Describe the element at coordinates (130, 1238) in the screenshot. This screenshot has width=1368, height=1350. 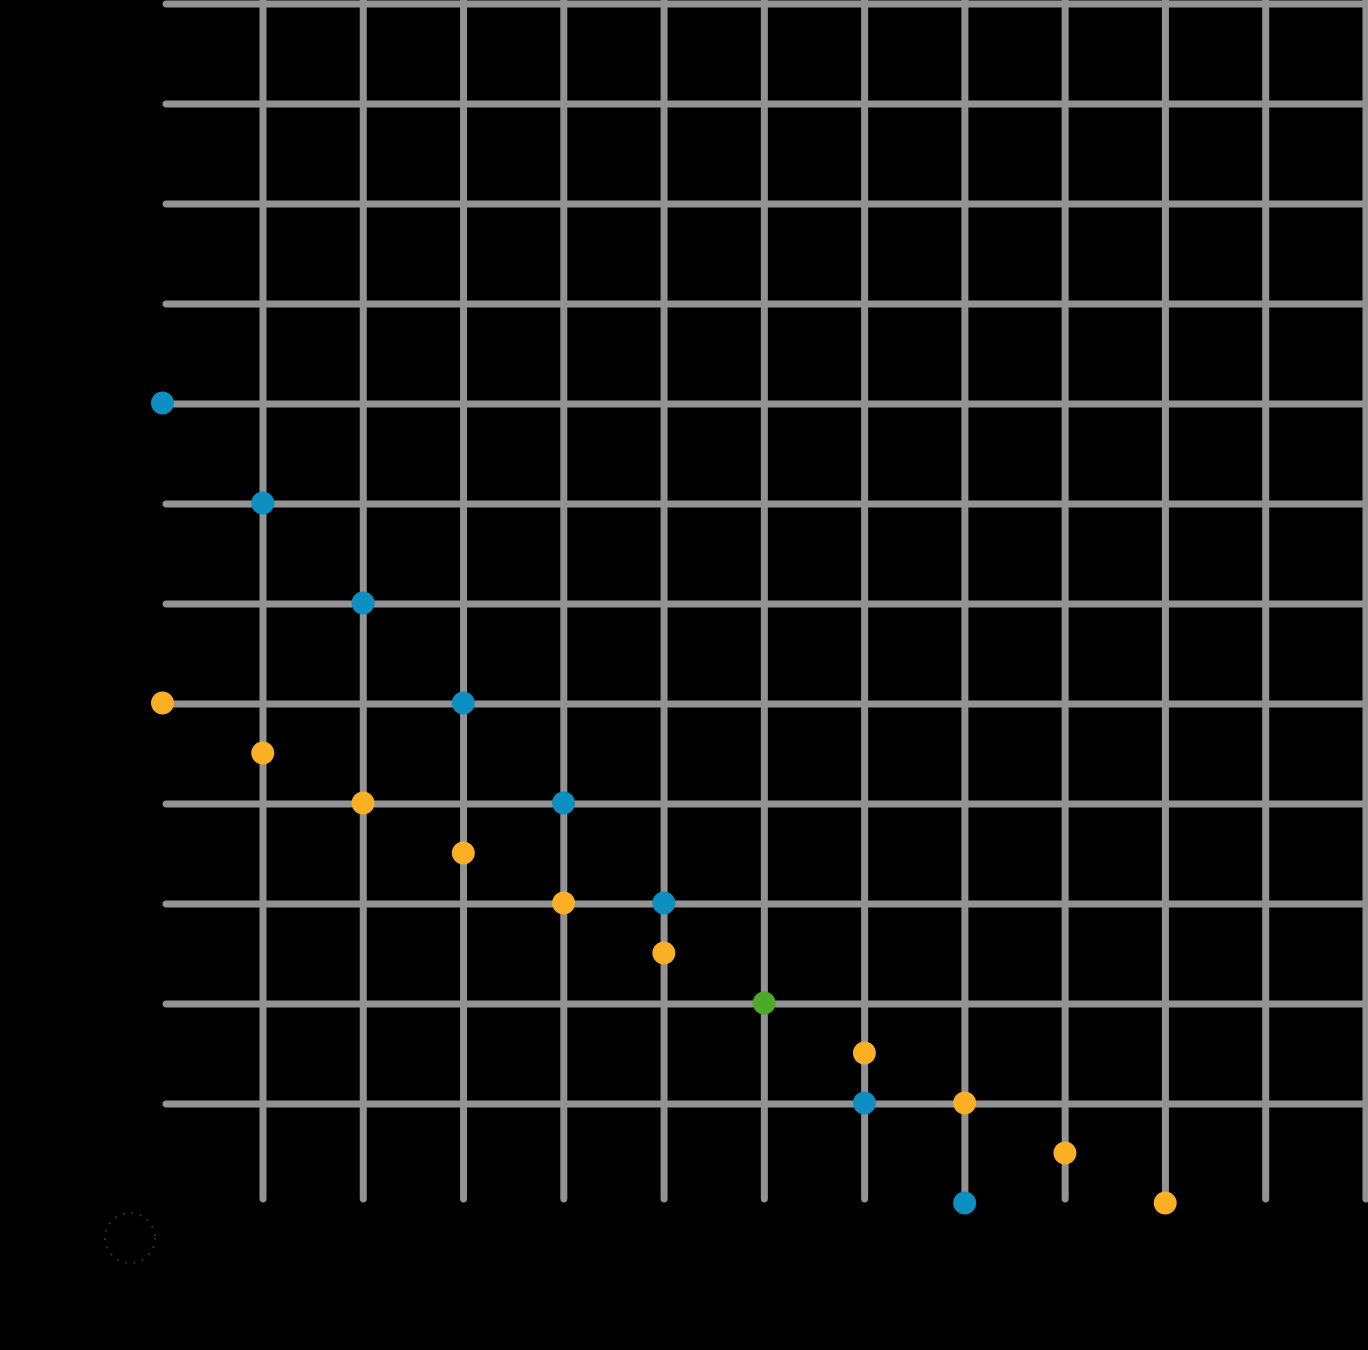
I see `watermark-logo-icon` at that location.